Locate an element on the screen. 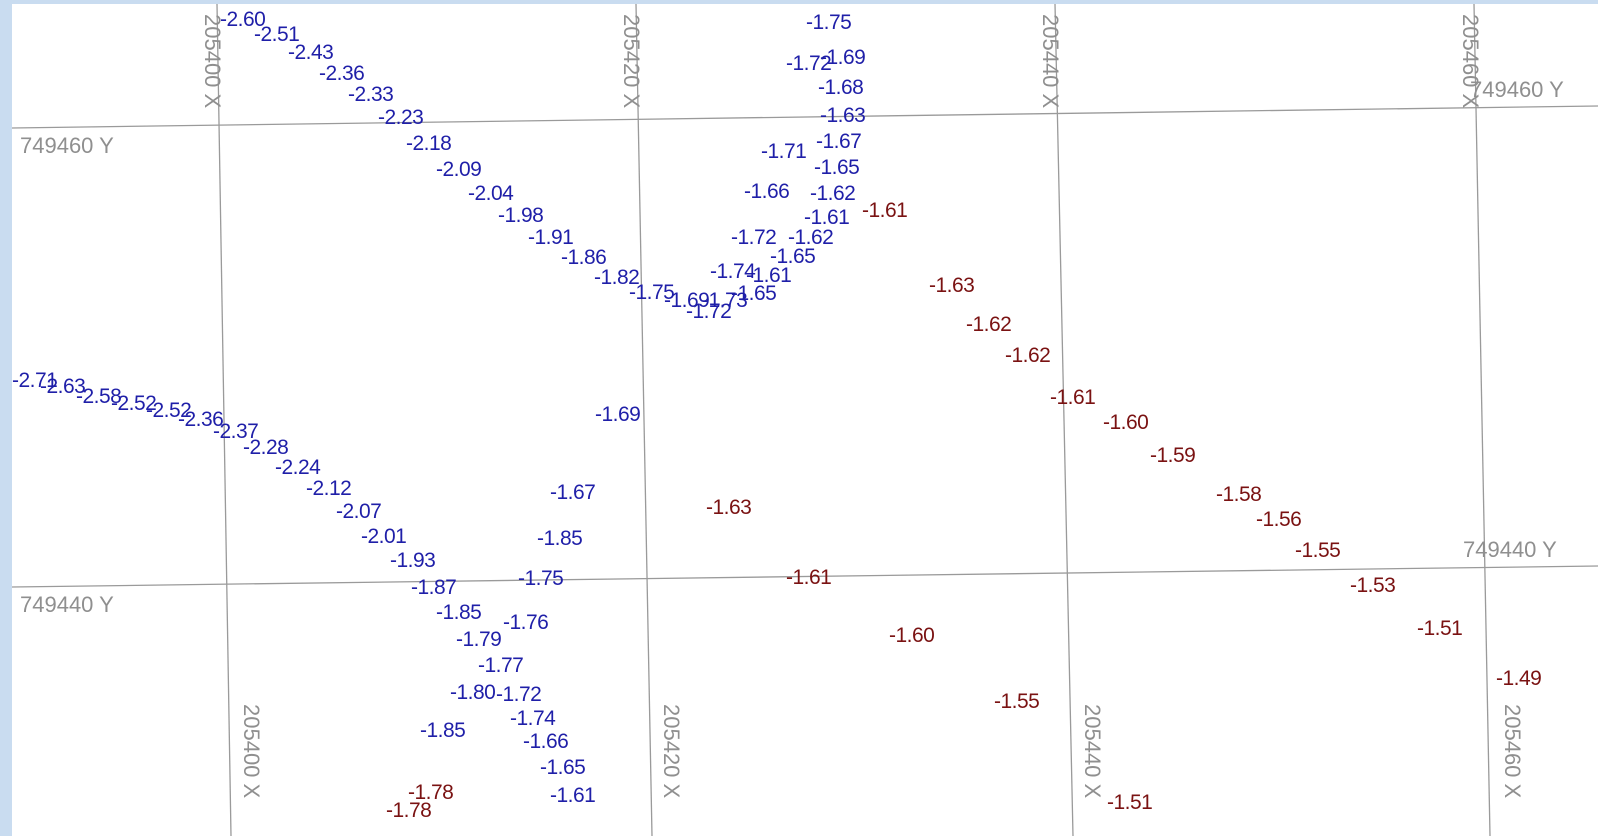 This screenshot has height=836, width=1598. grid-label-x-bottom-1: 205400 X is located at coordinates (251, 751).